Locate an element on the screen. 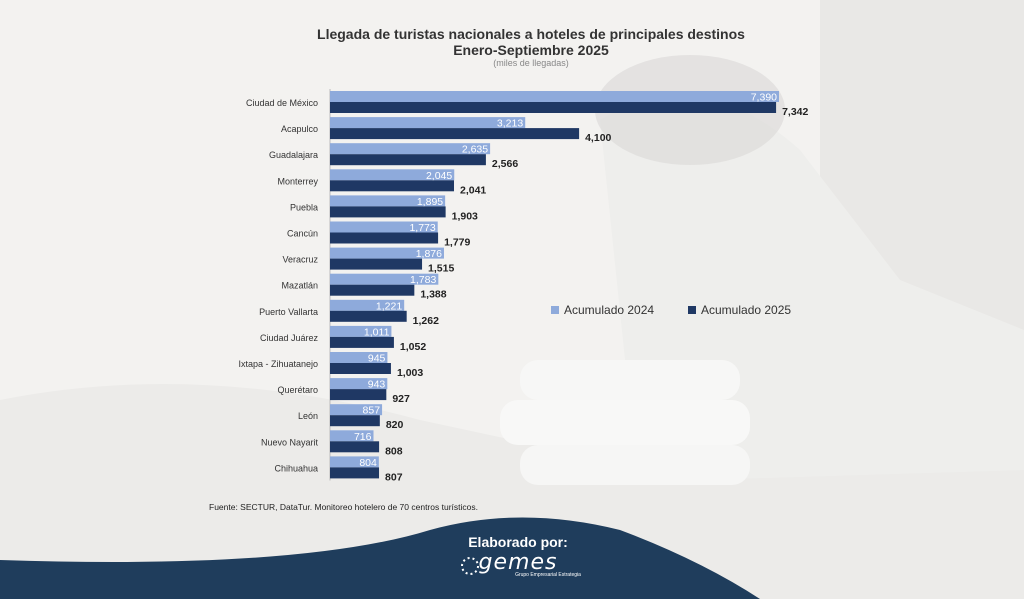 The image size is (1024, 599). category-label: Ixtapa - Zihuatanejo is located at coordinates (278, 364).